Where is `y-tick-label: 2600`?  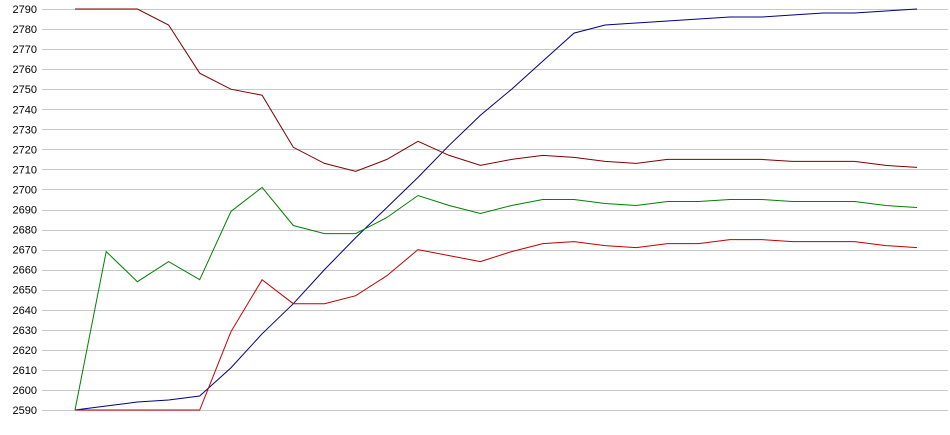 y-tick-label: 2600 is located at coordinates (25, 391).